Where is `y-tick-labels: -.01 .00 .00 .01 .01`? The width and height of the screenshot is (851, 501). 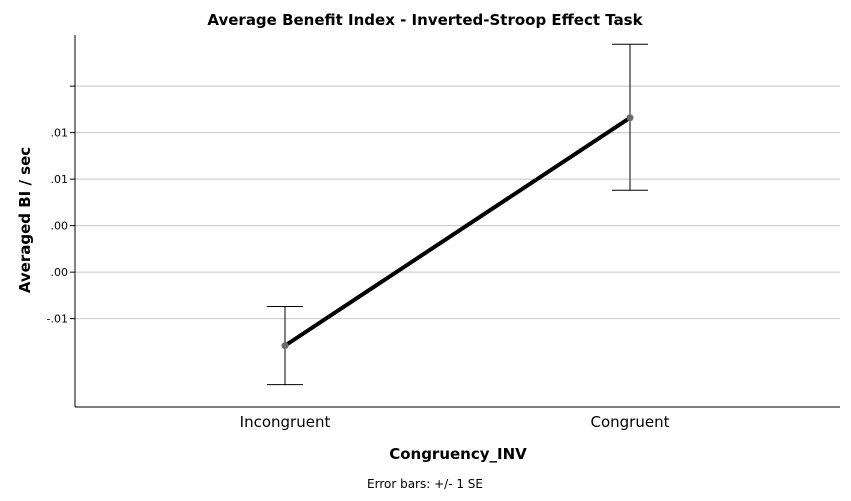
y-tick-labels: -.01 .00 .00 .01 .01 is located at coordinates (61, 205).